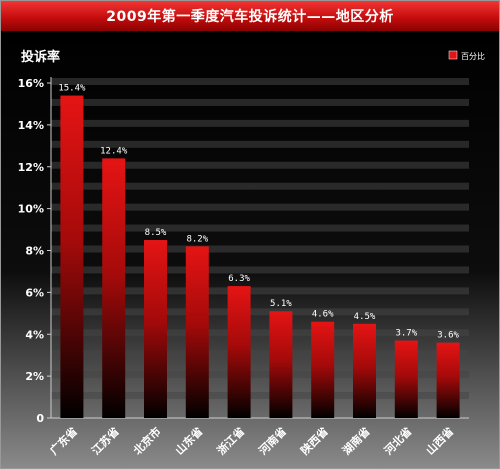 The width and height of the screenshot is (500, 469). I want to click on bar-value-label: 4.5%, so click(365, 317).